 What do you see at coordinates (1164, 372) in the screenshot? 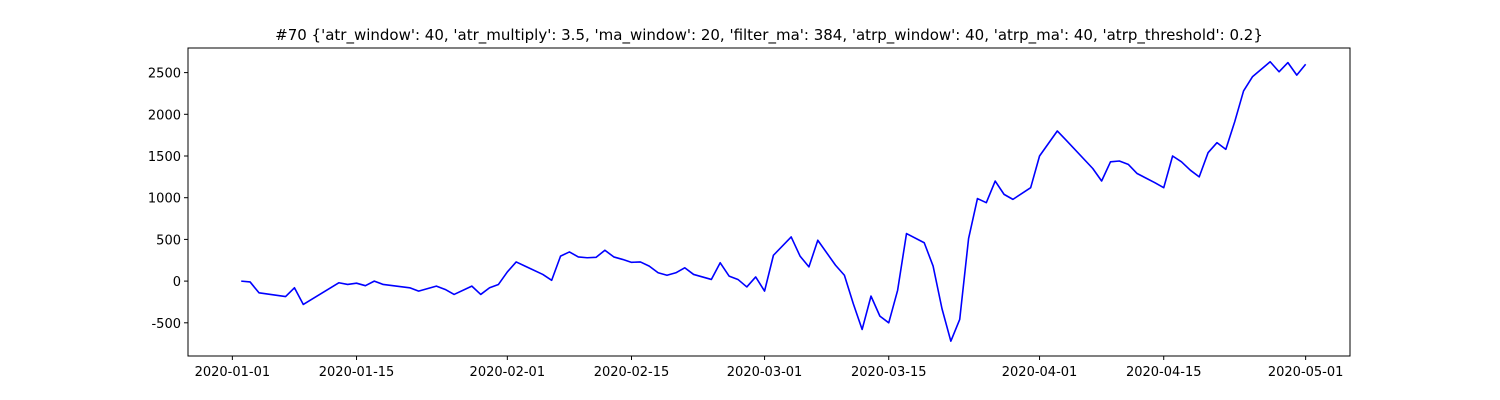
I see `x-tick-label: 2020-04-15` at bounding box center [1164, 372].